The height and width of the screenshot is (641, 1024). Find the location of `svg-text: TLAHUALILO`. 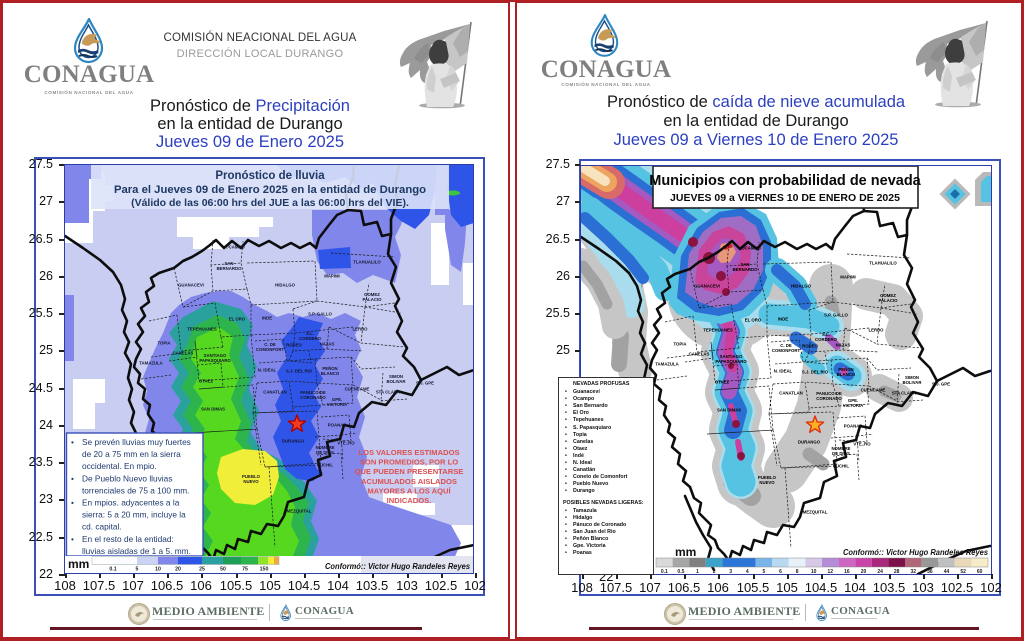

svg-text: TLAHUALILO is located at coordinates (883, 263).